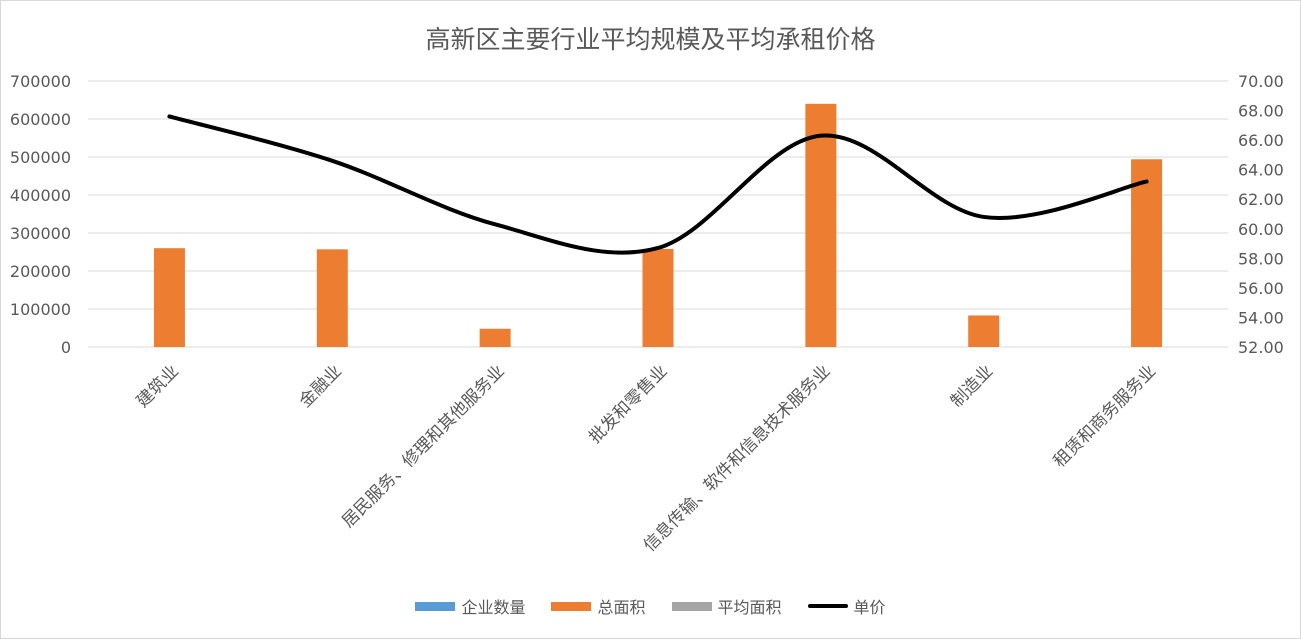  What do you see at coordinates (40, 271) in the screenshot?
I see `left-tick-label: 200000` at bounding box center [40, 271].